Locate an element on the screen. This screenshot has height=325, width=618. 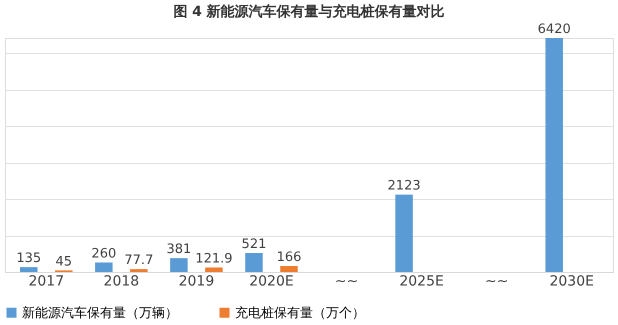
x-tick-label: 2020E is located at coordinates (271, 282).